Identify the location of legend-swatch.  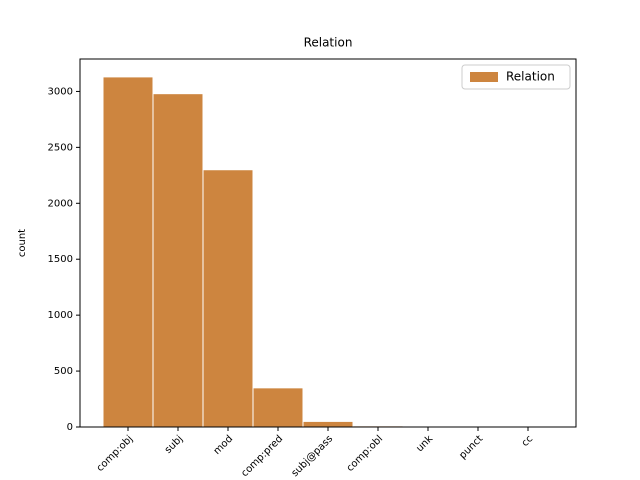
(484, 77).